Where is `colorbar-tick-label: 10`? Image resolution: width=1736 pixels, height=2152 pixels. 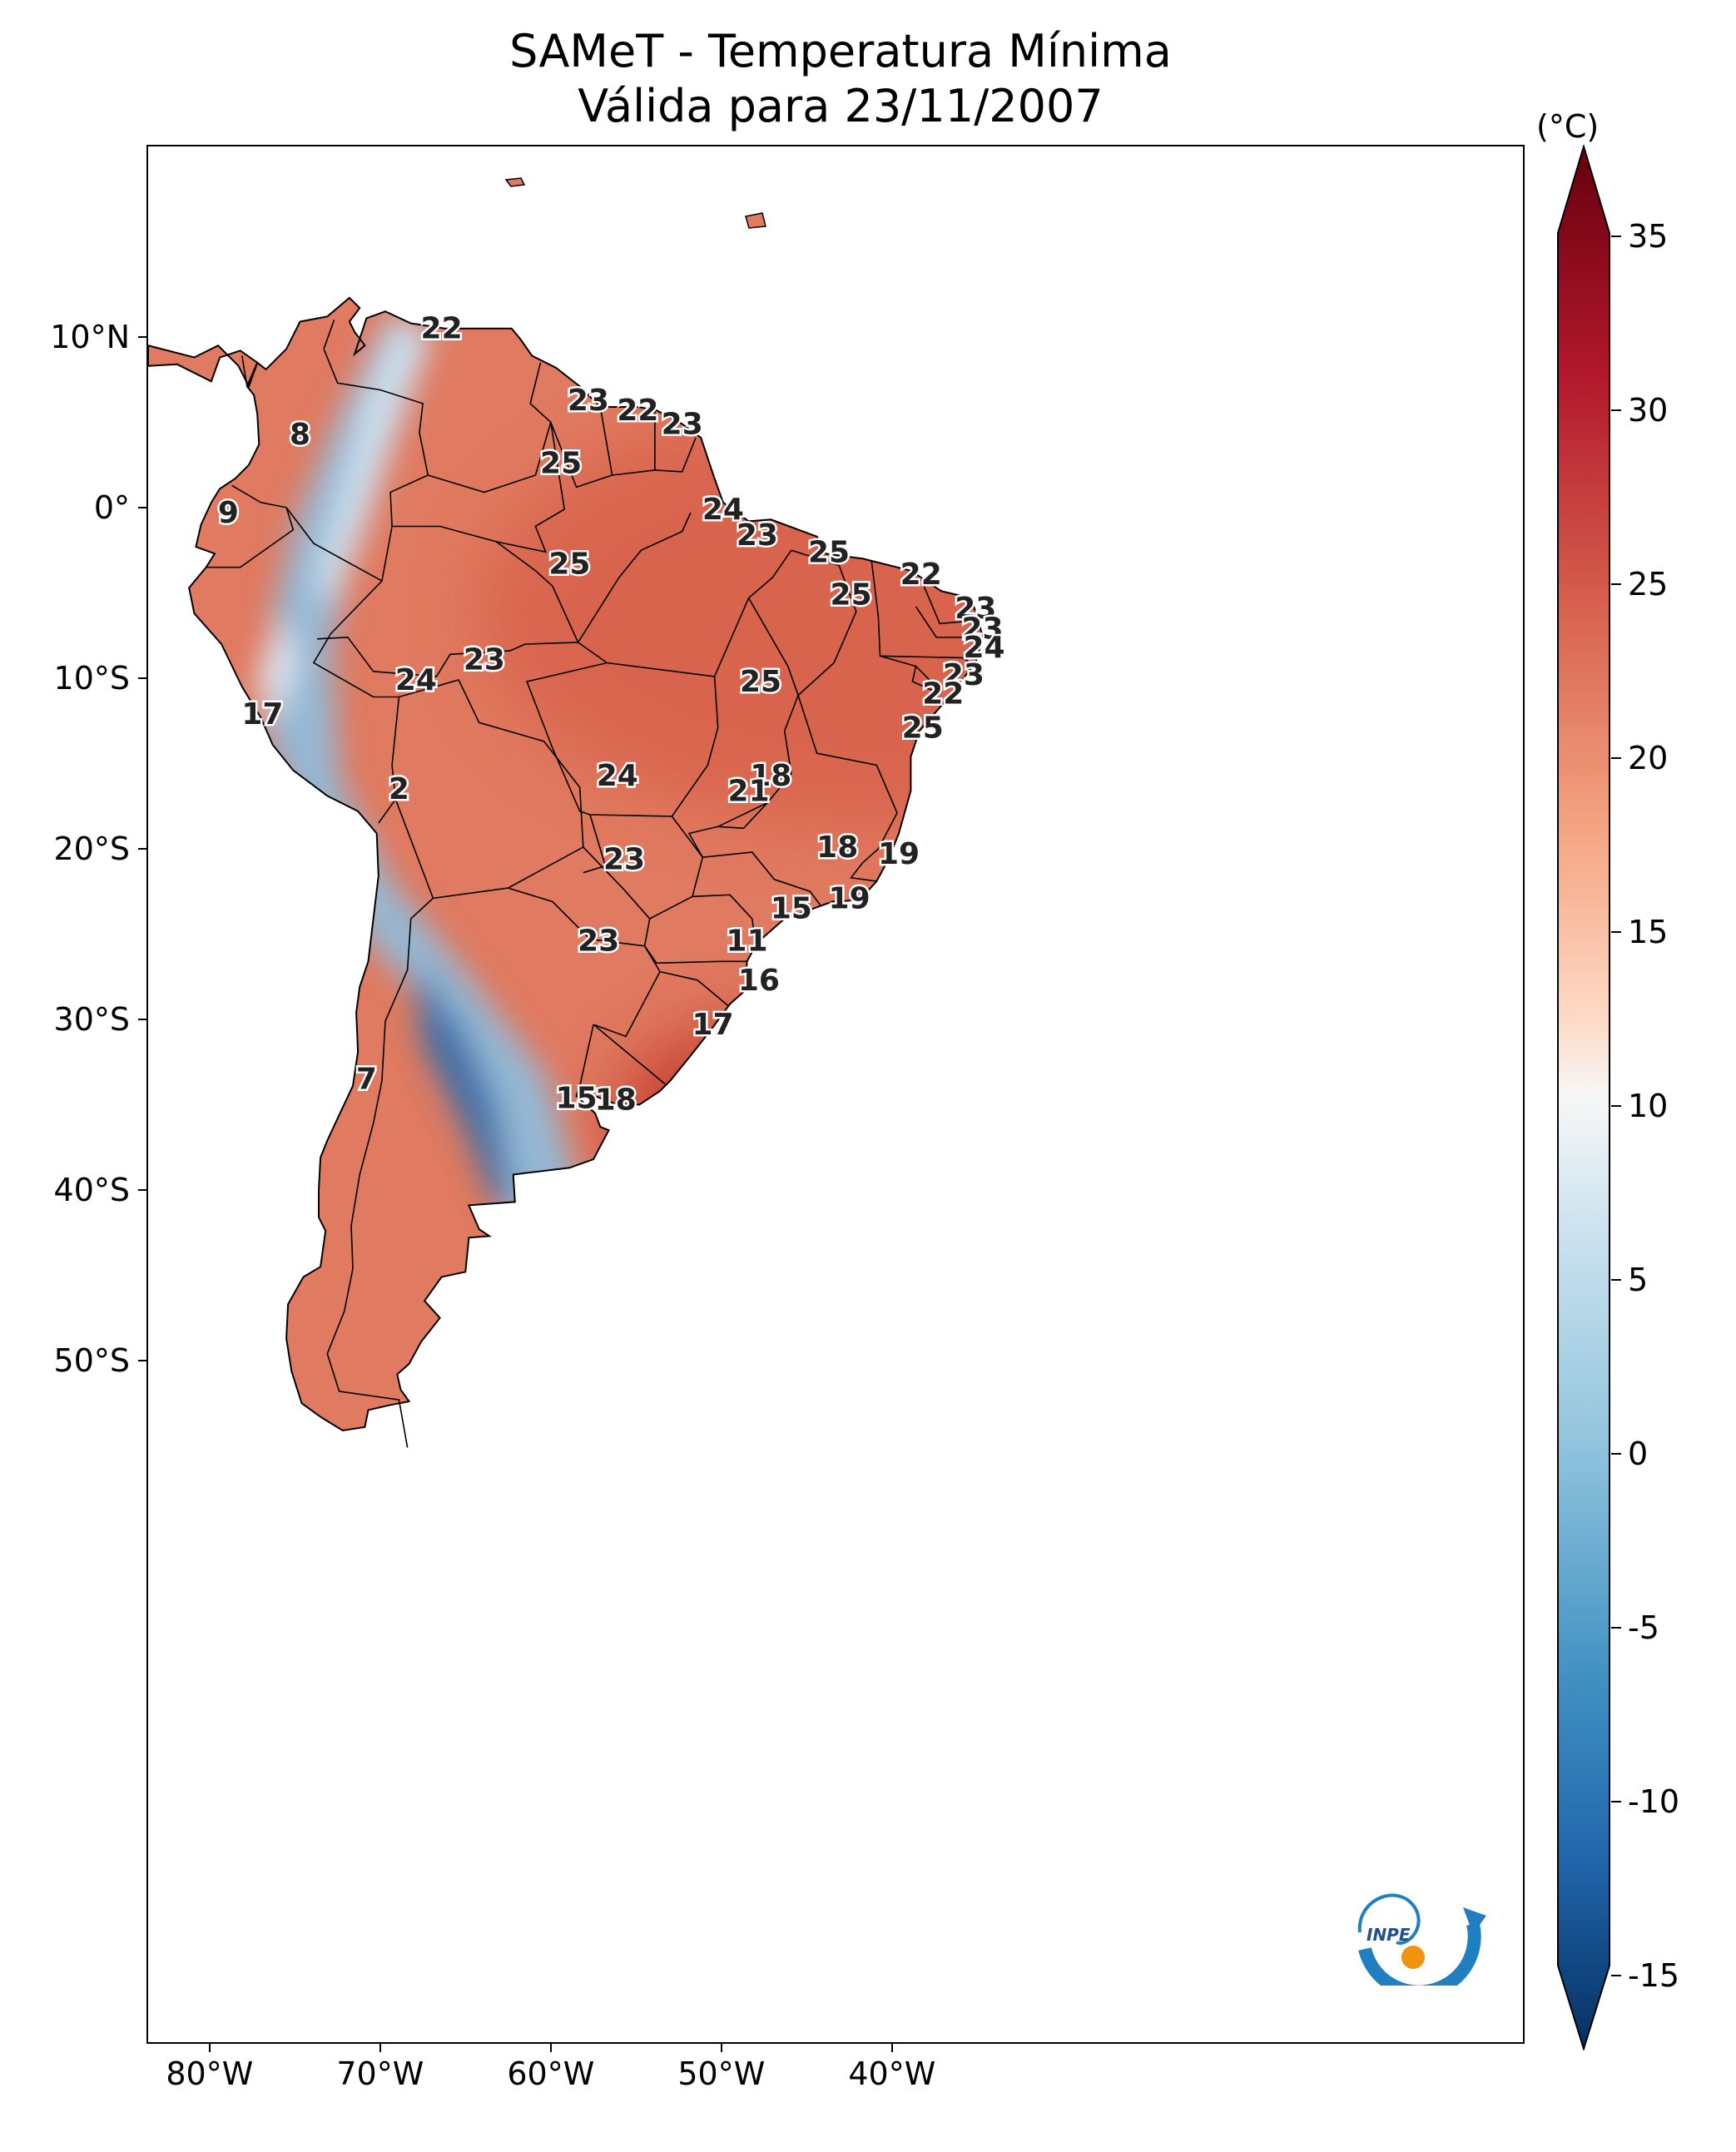 colorbar-tick-label: 10 is located at coordinates (1648, 1106).